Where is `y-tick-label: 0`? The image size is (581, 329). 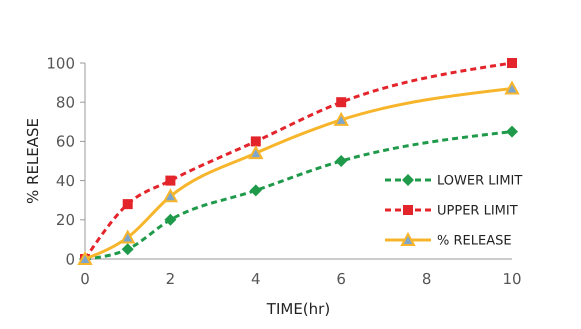
y-tick-label: 0 is located at coordinates (70, 259).